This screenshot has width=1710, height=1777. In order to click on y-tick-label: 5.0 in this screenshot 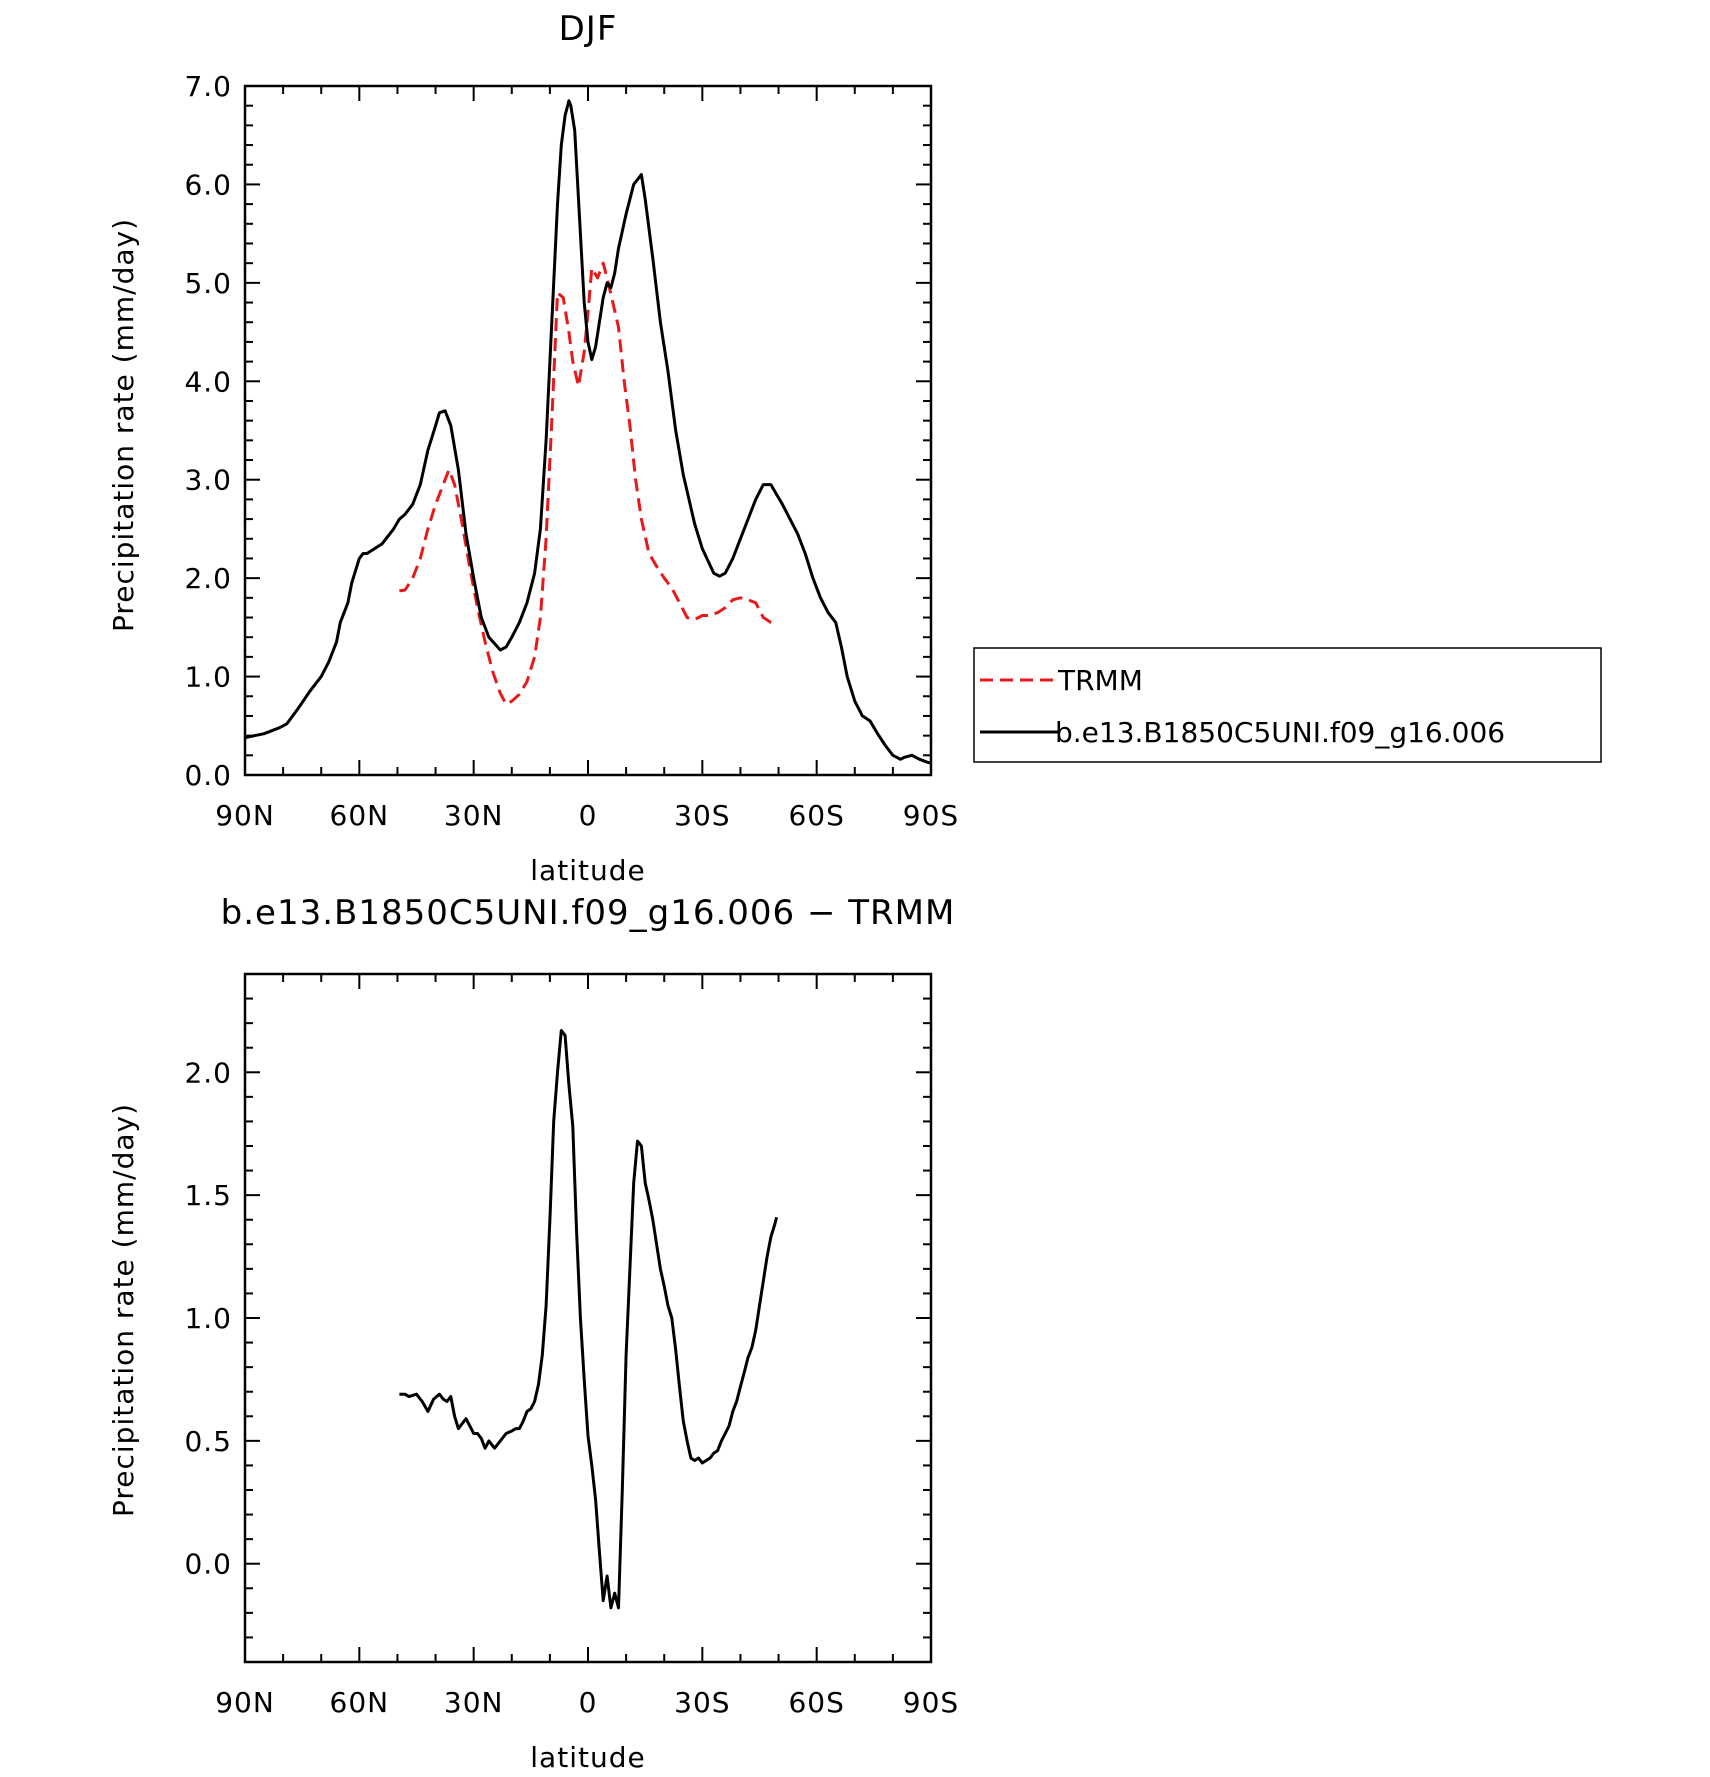, I will do `click(208, 283)`.